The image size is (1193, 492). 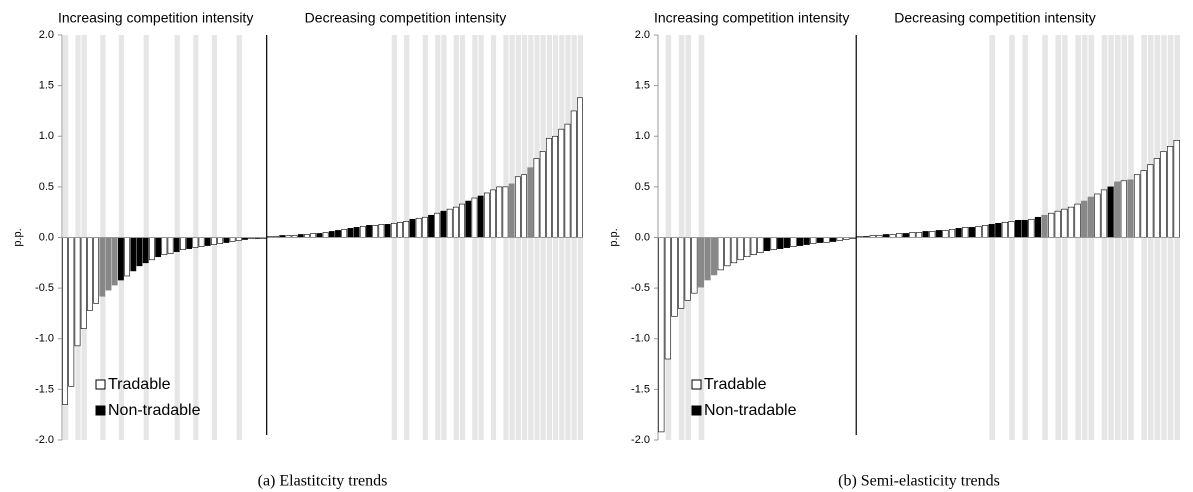 What do you see at coordinates (18, 237) in the screenshot?
I see `y-axis-label: p.p.` at bounding box center [18, 237].